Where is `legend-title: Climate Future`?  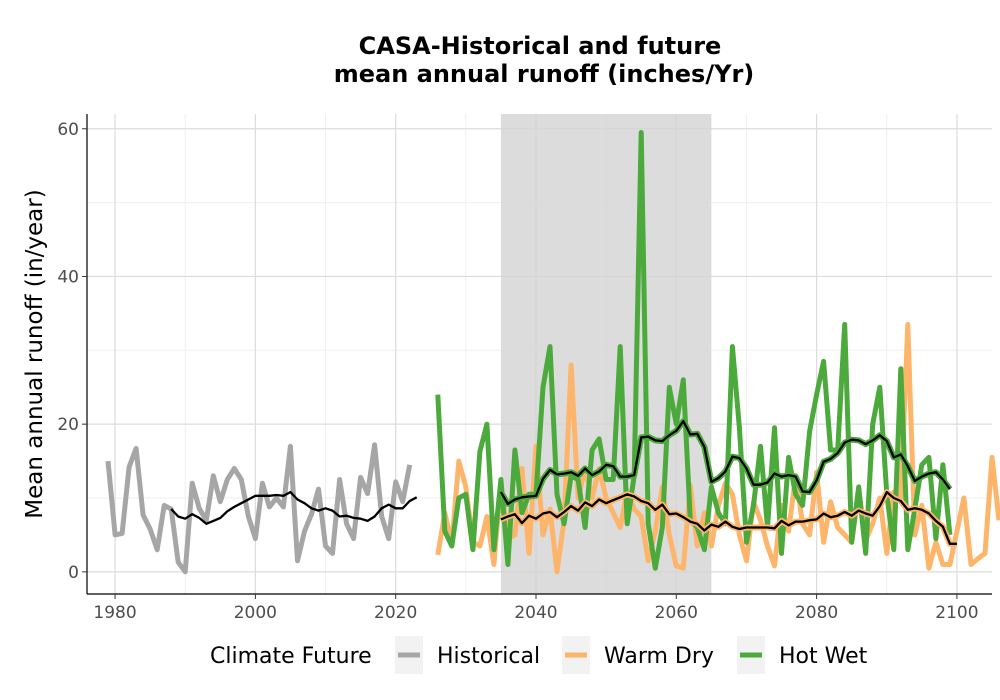
legend-title: Climate Future is located at coordinates (291, 656).